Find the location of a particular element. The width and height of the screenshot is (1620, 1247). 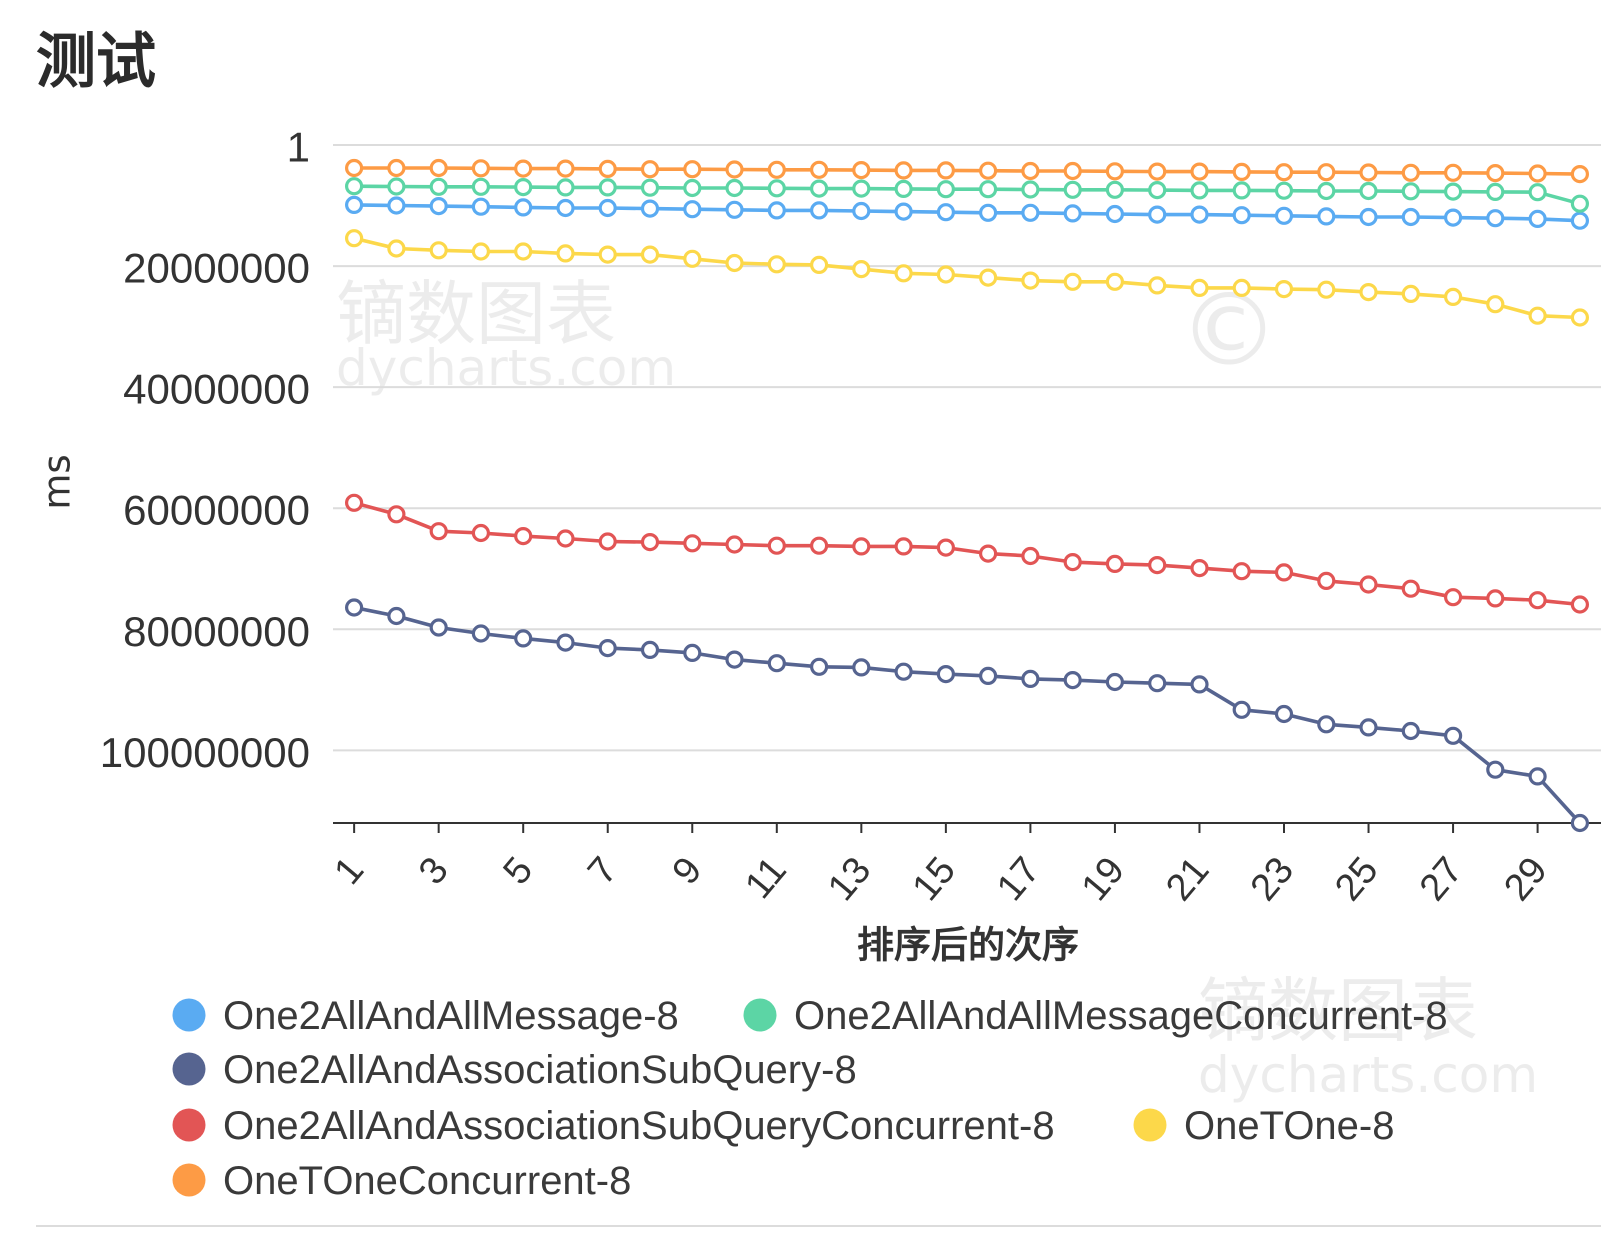

x-tick-label: 19 is located at coordinates (1103, 879).